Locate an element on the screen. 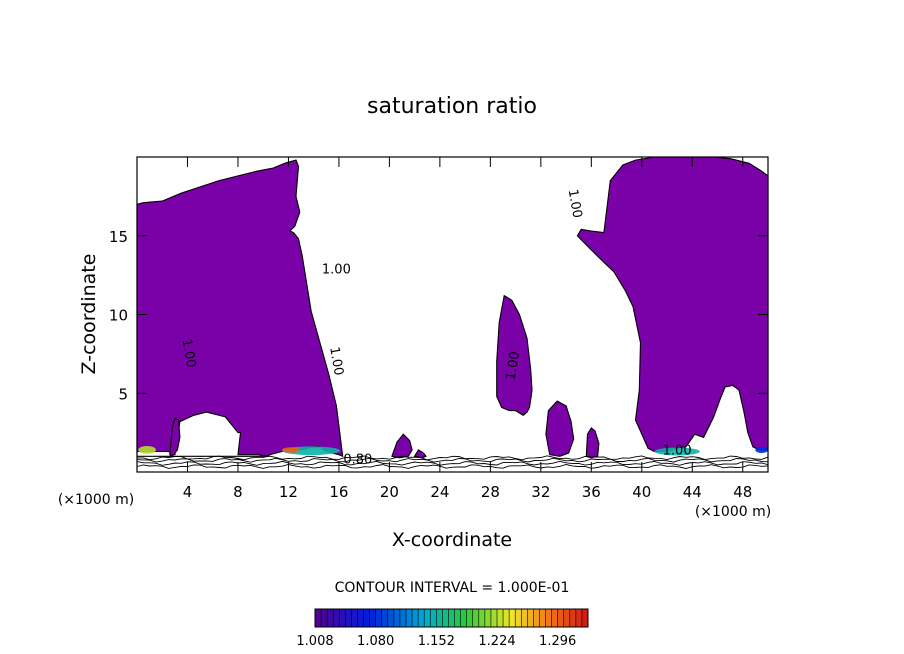  y-tick-label: 15 is located at coordinates (118, 237).